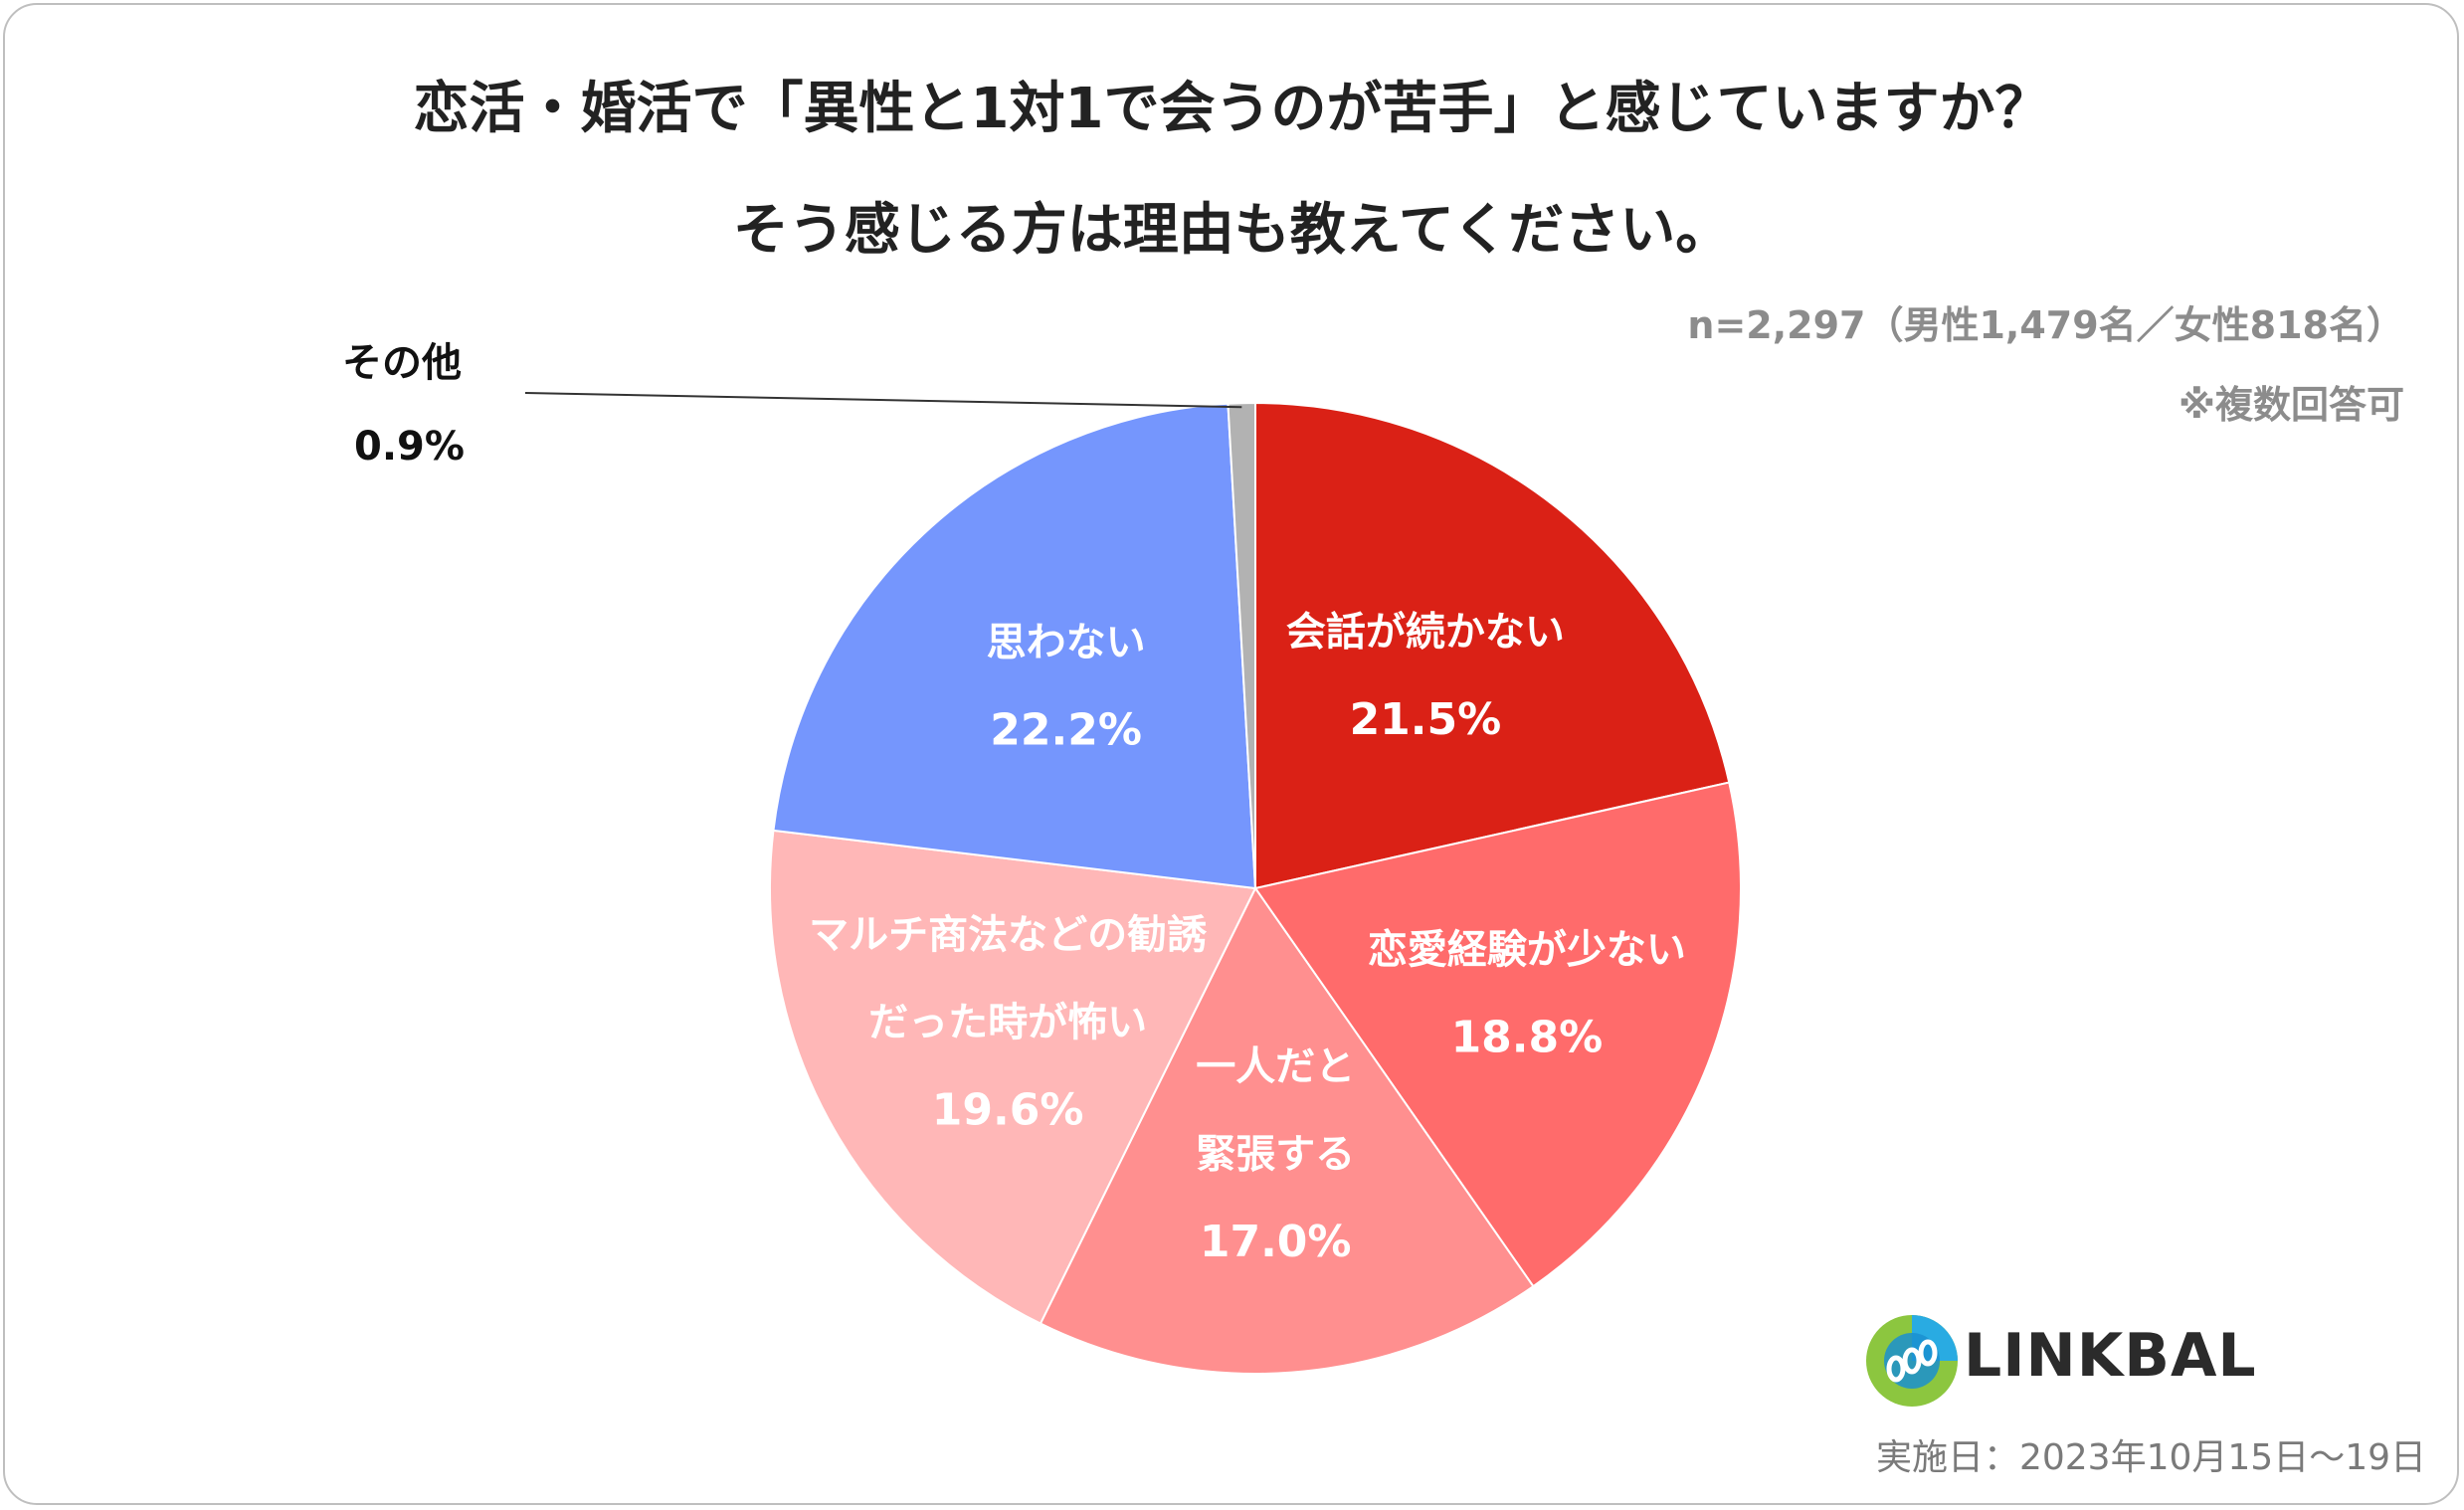  What do you see at coordinates (1527, 1038) in the screenshot?
I see `slice-value-label-1: 18.8%` at bounding box center [1527, 1038].